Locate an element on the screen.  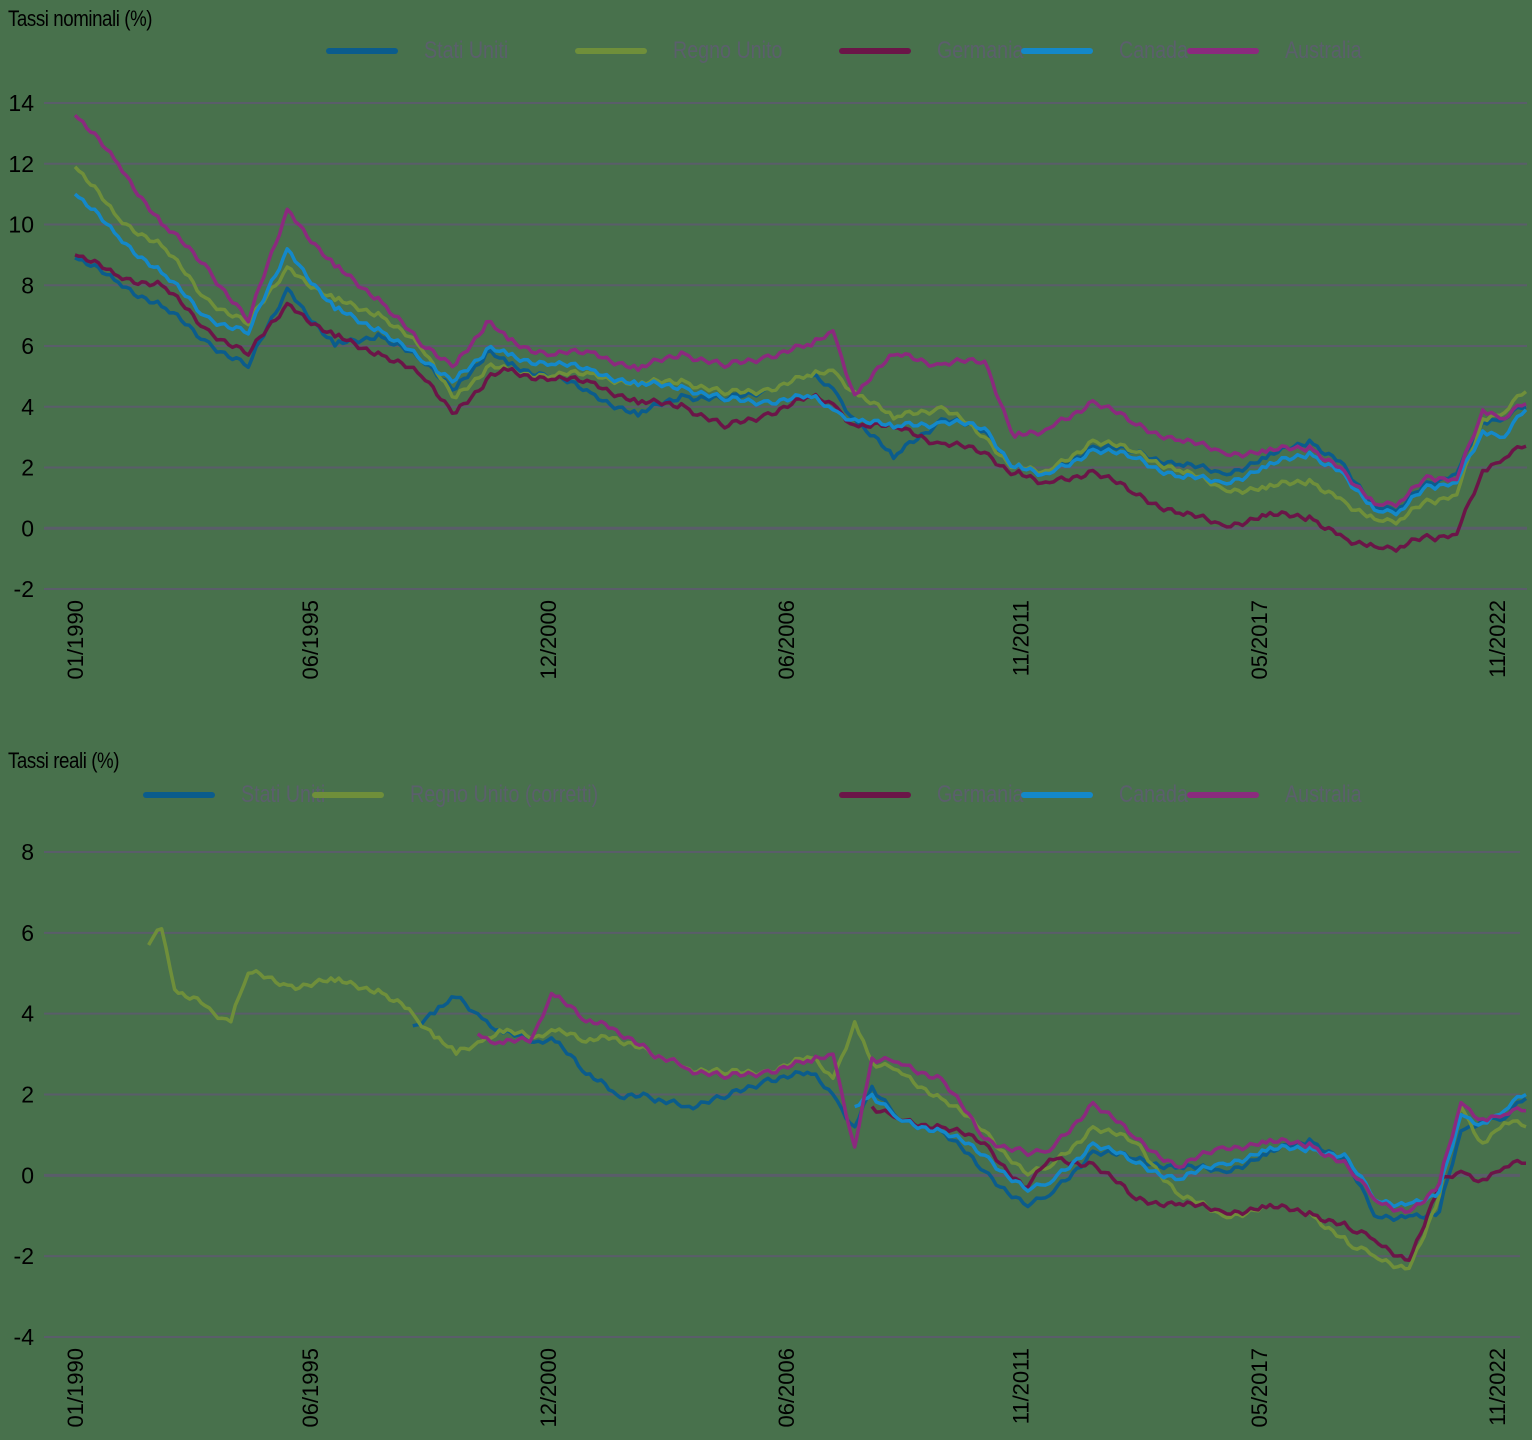
legend-item-regno-unito: Regno Unito (corretti) is located at coordinates (475, 795).